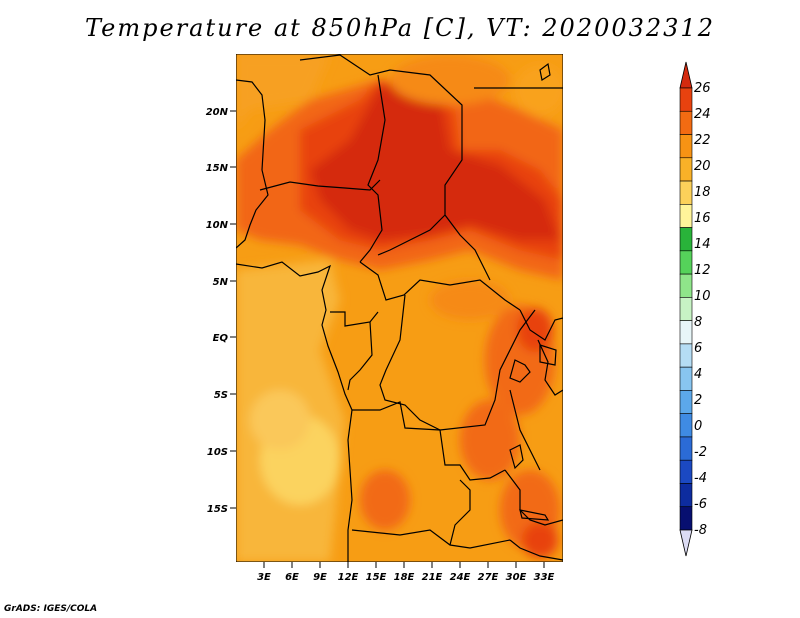 Image resolution: width=800 pixels, height=618 pixels. I want to click on colorbar-label: 10, so click(702, 296).